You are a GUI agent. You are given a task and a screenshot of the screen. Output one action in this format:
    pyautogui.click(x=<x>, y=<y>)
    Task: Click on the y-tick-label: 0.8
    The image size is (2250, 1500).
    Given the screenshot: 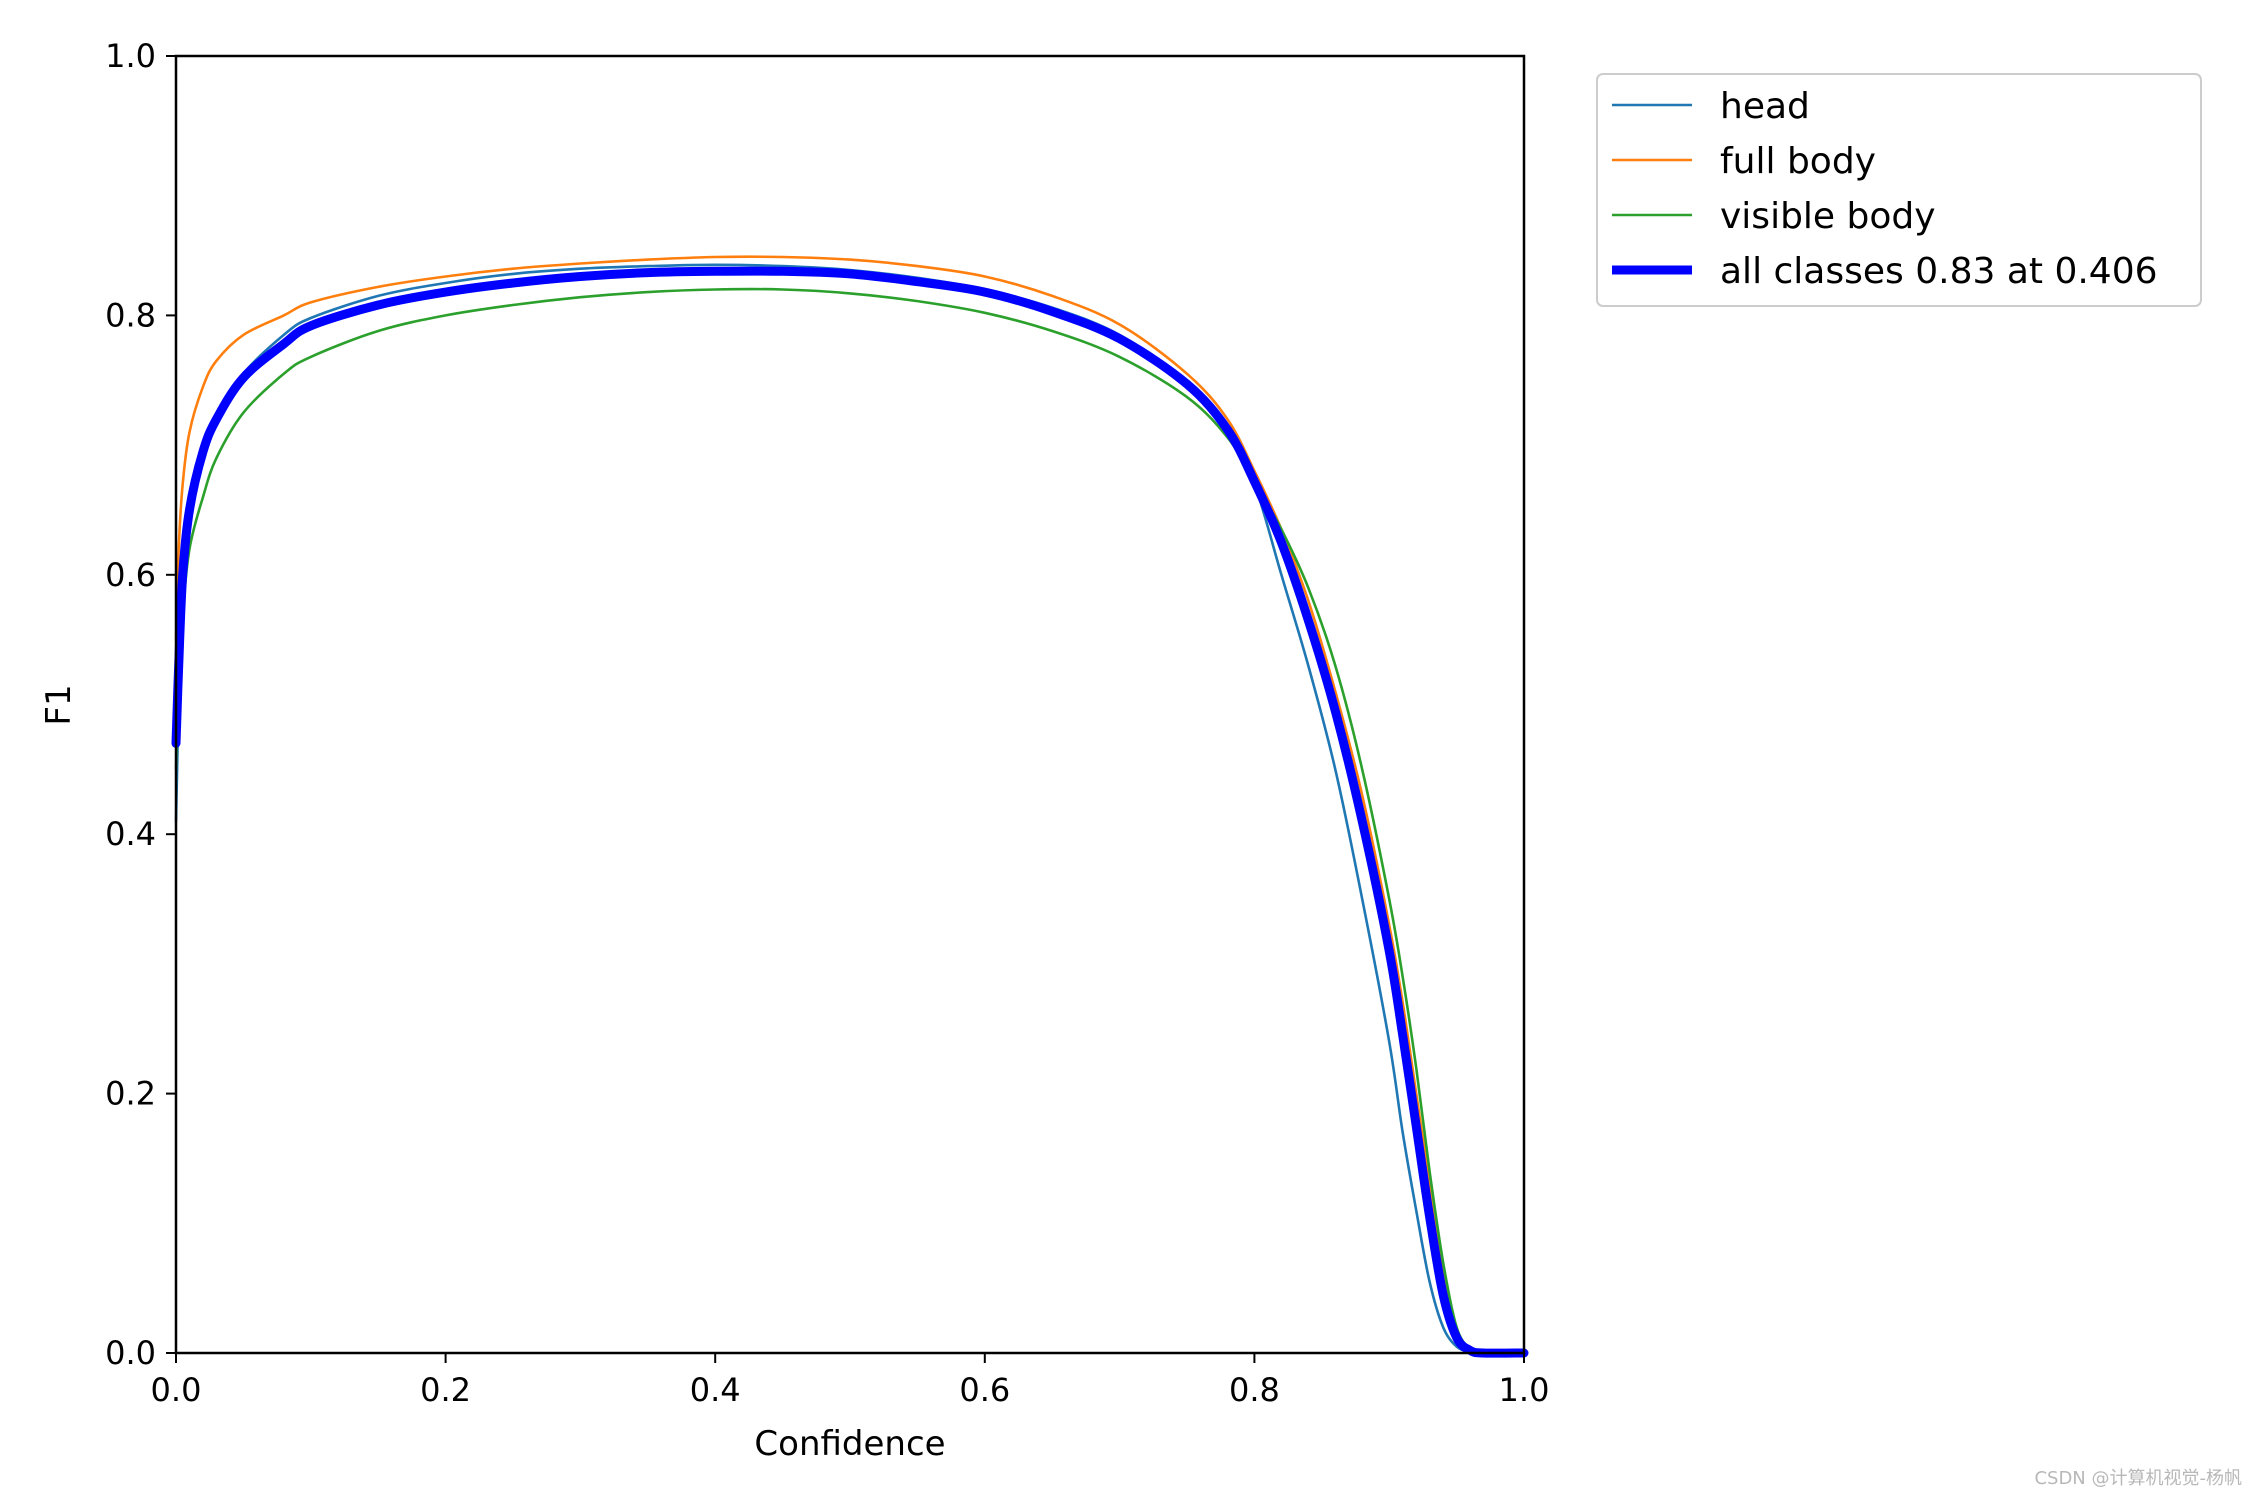 What is the action you would take?
    pyautogui.click(x=130, y=315)
    